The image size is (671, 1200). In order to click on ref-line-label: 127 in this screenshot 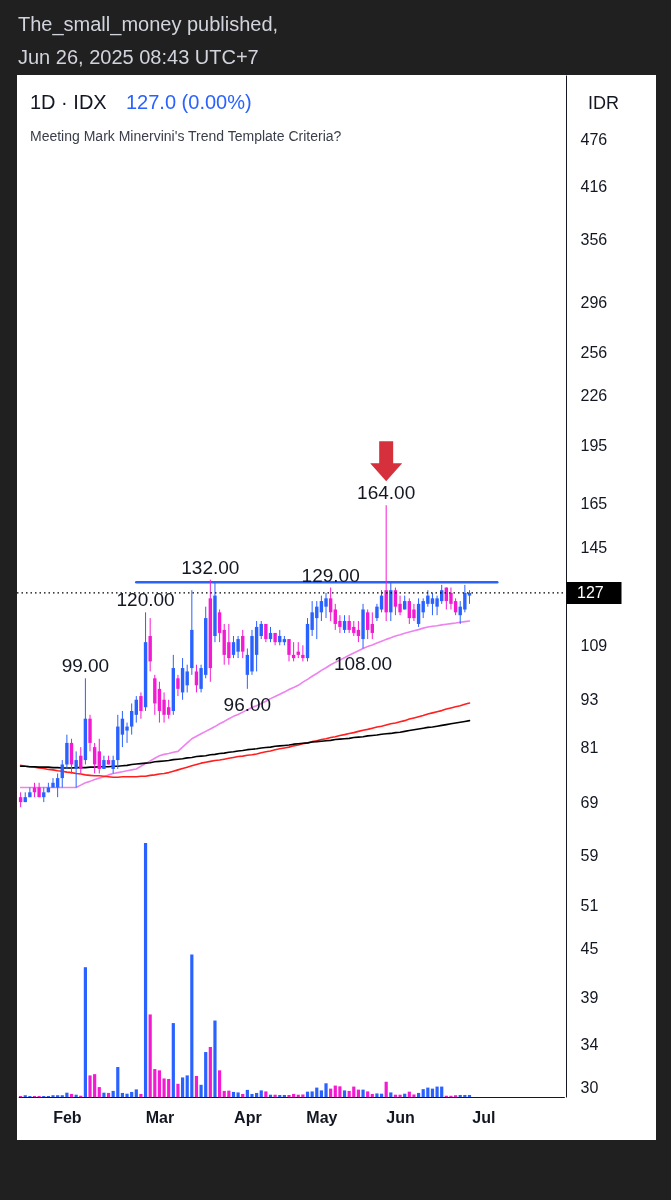, I will do `click(590, 592)`.